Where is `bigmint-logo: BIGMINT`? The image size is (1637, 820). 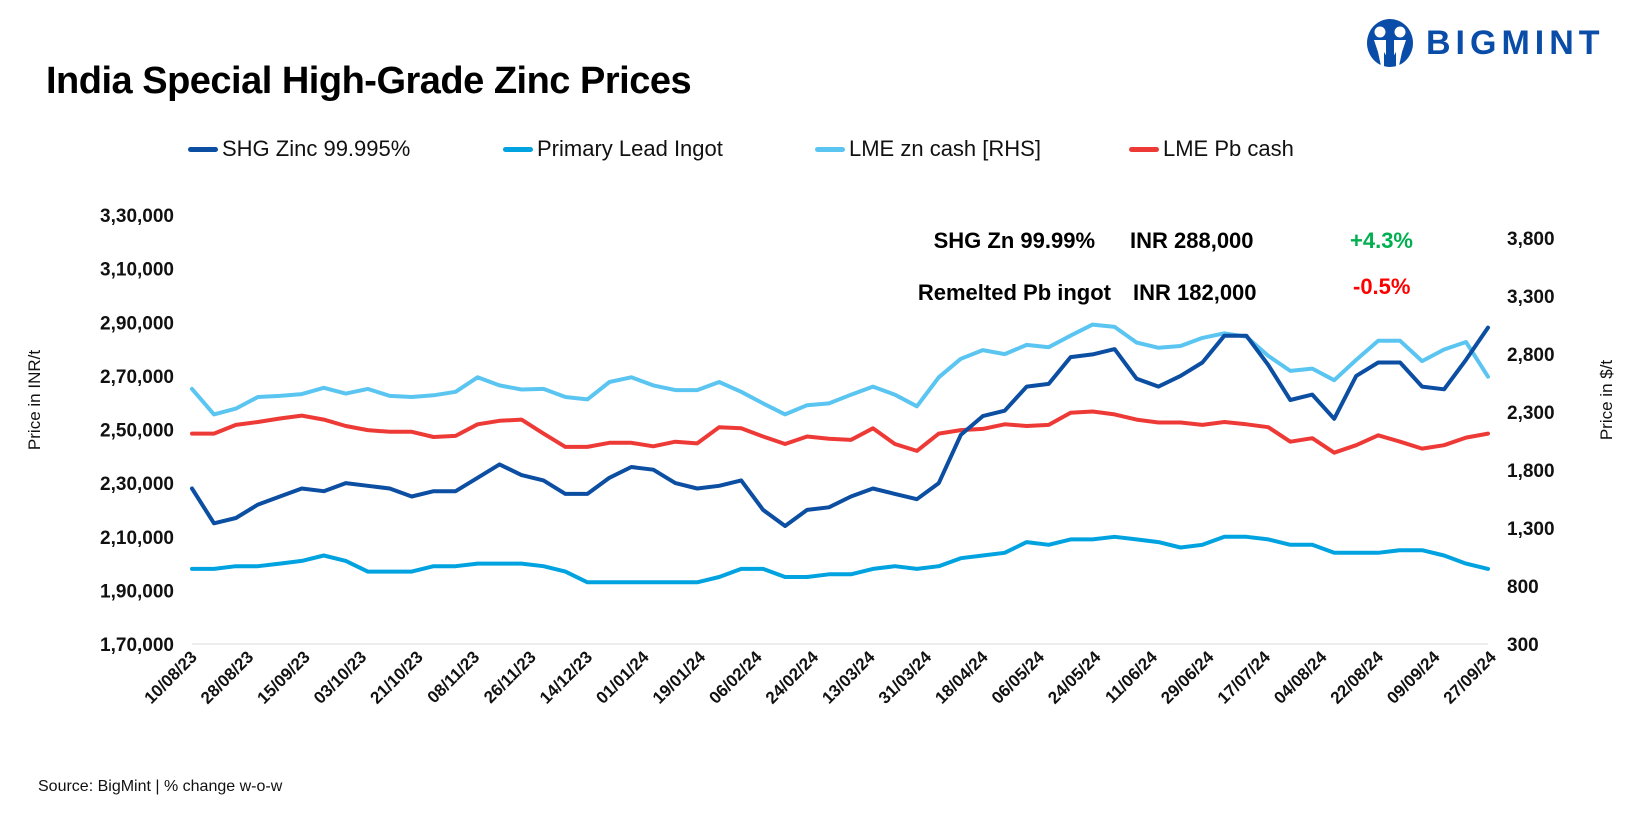
bigmint-logo: BIGMINT is located at coordinates (1485, 43).